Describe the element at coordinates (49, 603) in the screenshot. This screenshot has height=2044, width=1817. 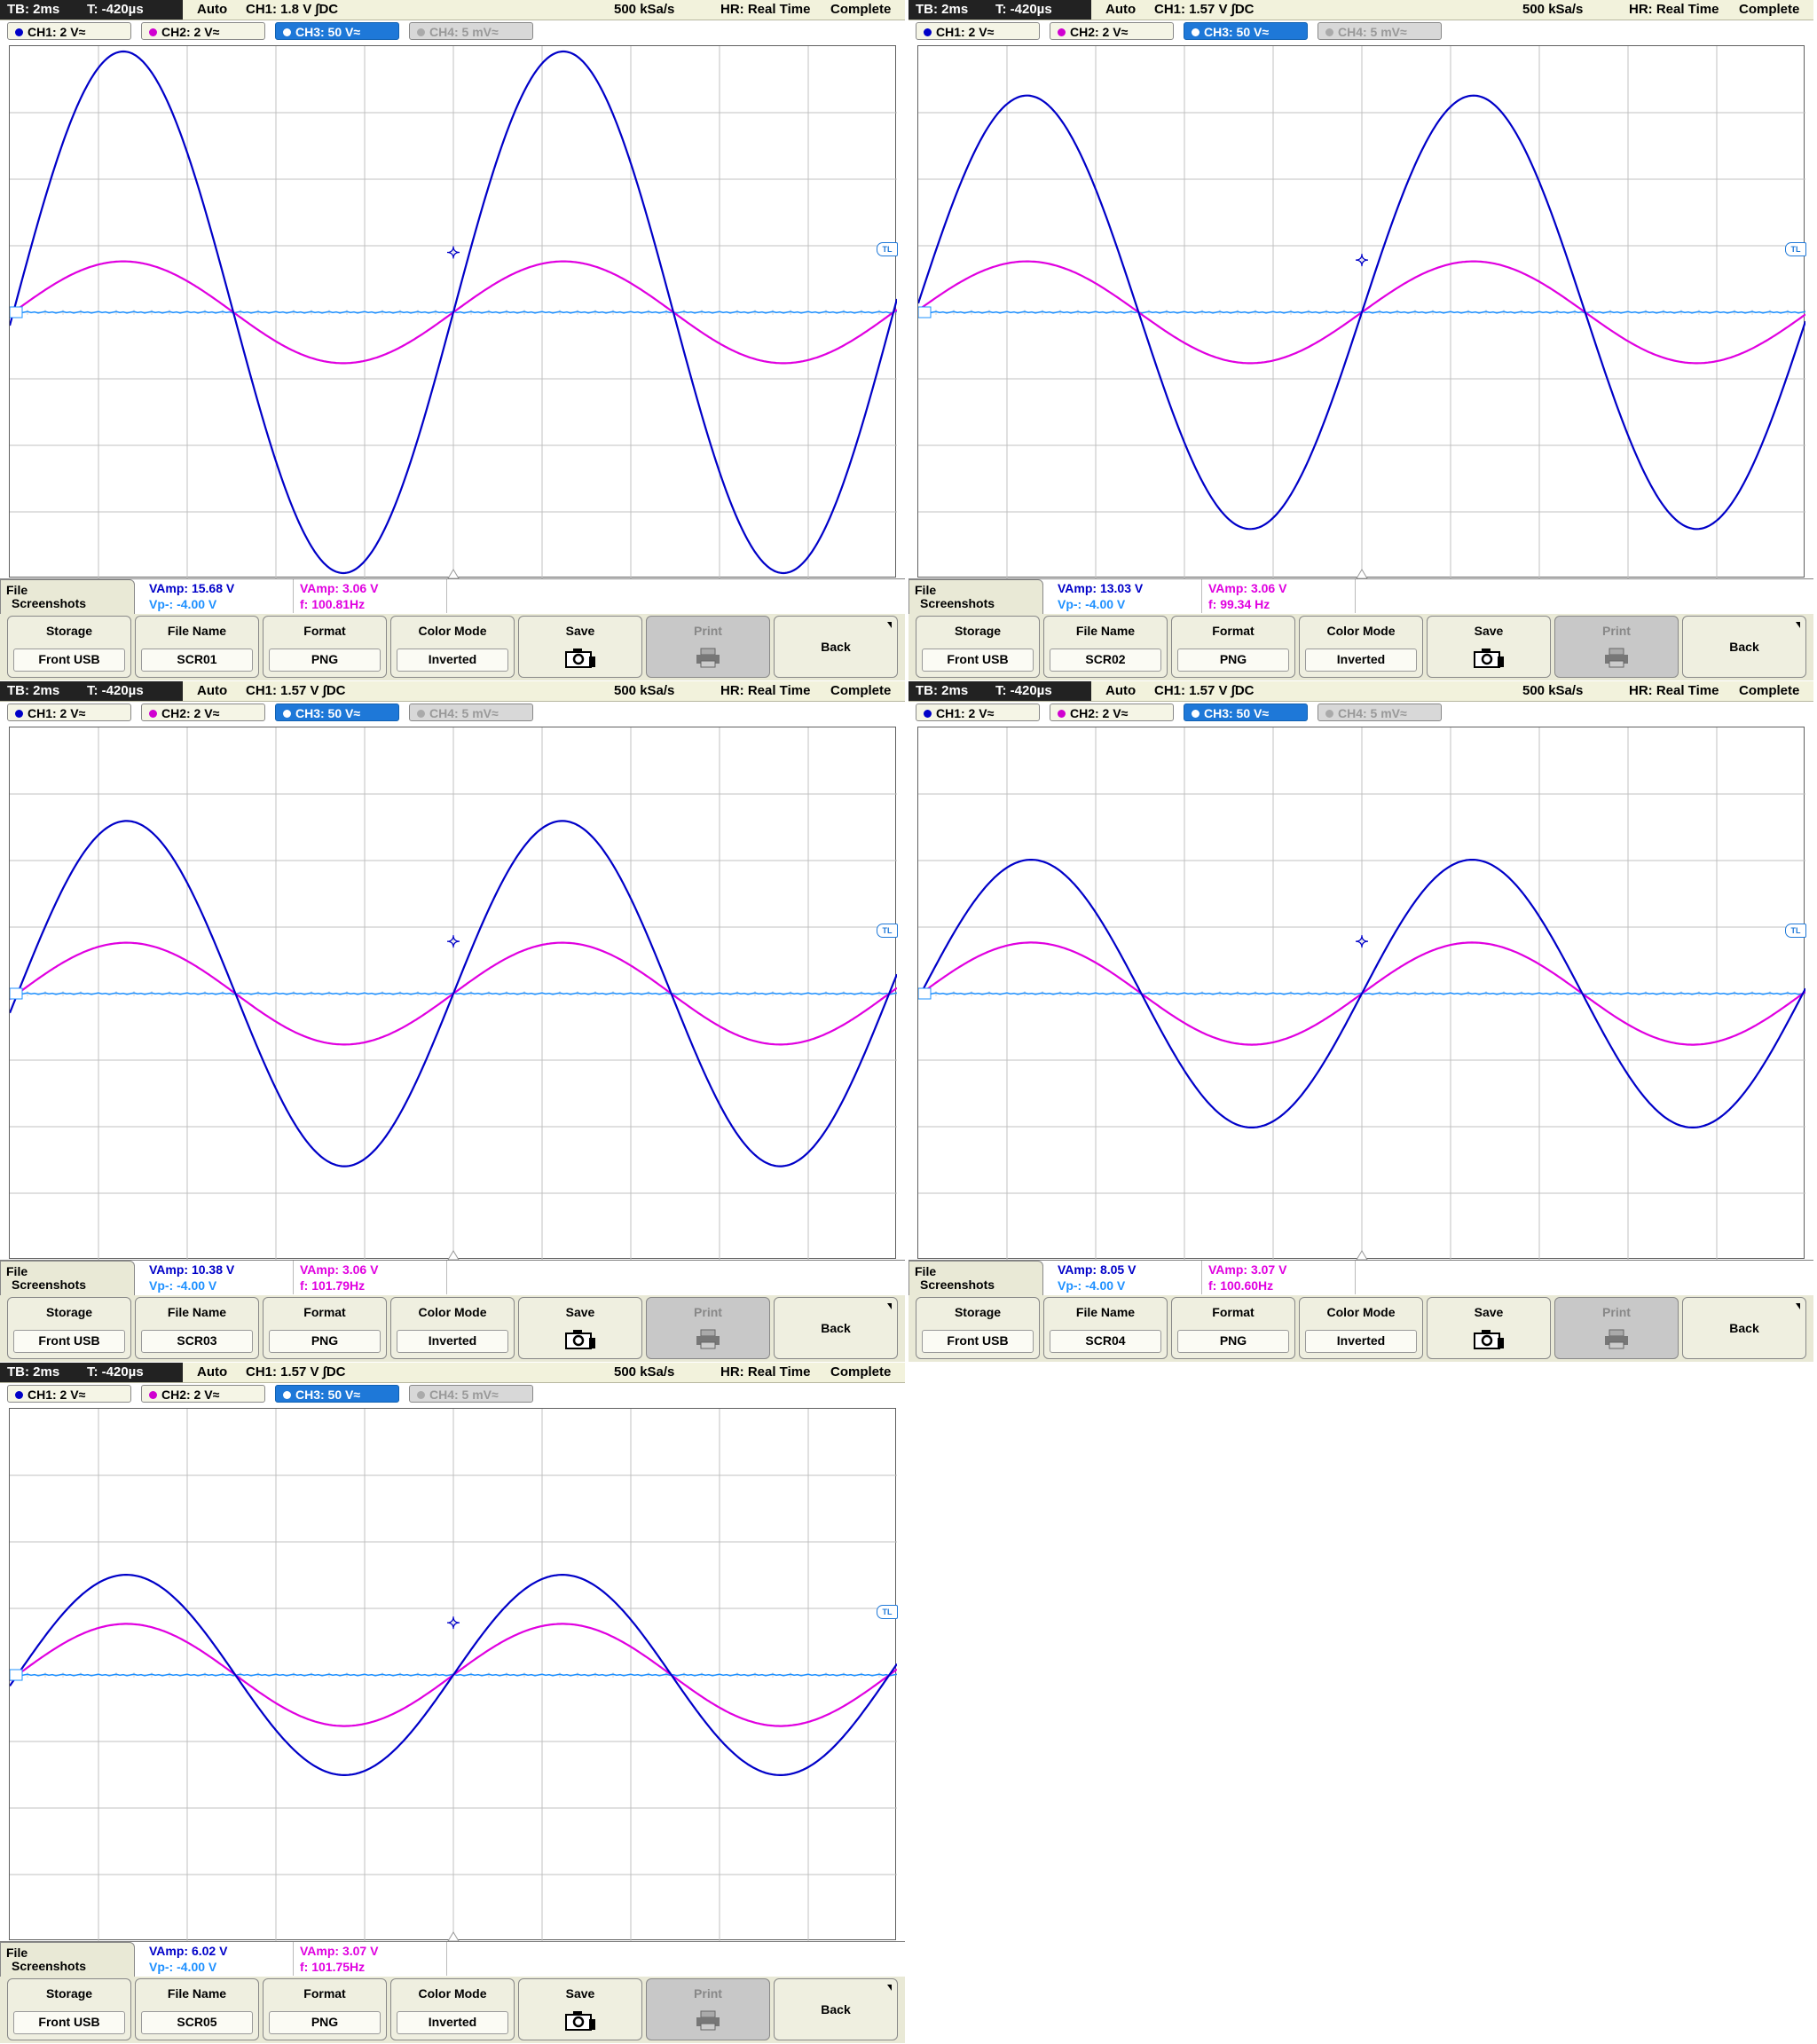
I see `menu-title-screenshots: Screenshots` at that location.